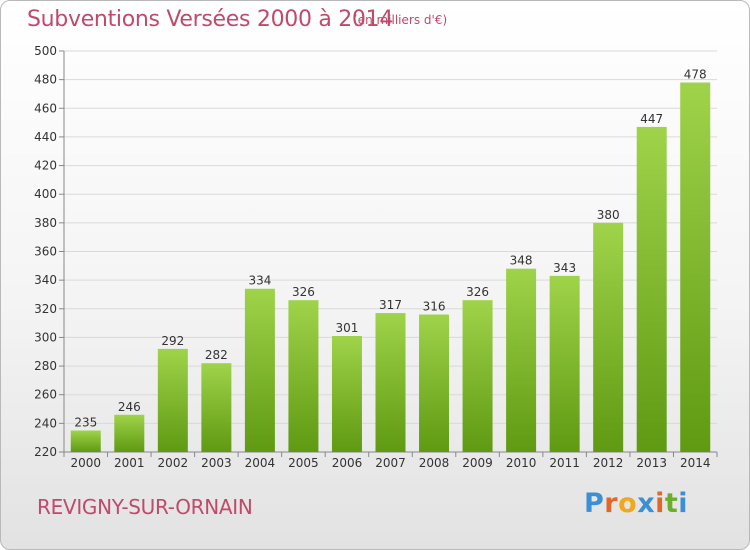 The image size is (750, 550). What do you see at coordinates (45, 223) in the screenshot?
I see `y-tick-label: 380` at bounding box center [45, 223].